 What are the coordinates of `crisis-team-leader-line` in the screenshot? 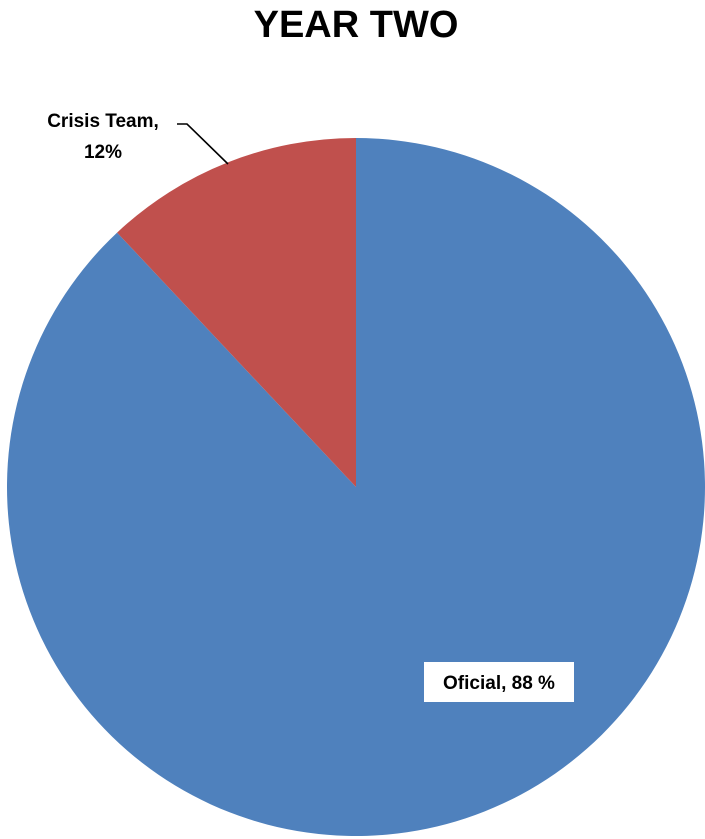 It's located at (203, 144).